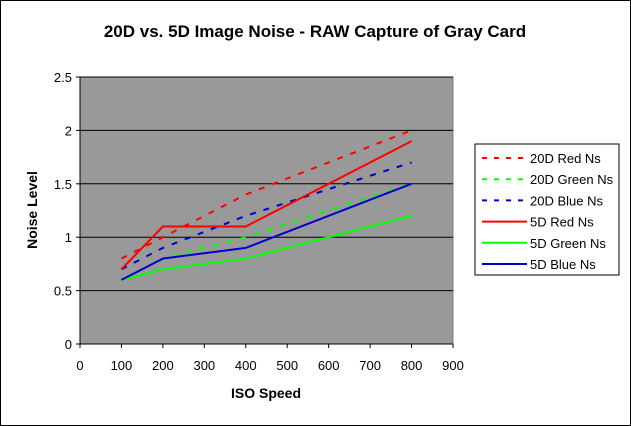 This screenshot has width=631, height=426. Describe the element at coordinates (562, 222) in the screenshot. I see `legend-label: 5D Red Ns` at that location.